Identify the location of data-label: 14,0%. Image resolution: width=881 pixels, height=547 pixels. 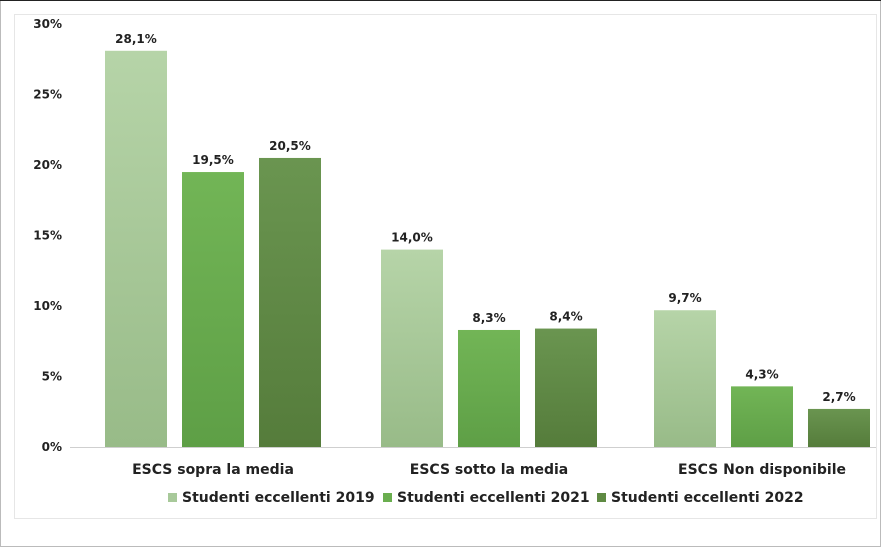
(412, 238).